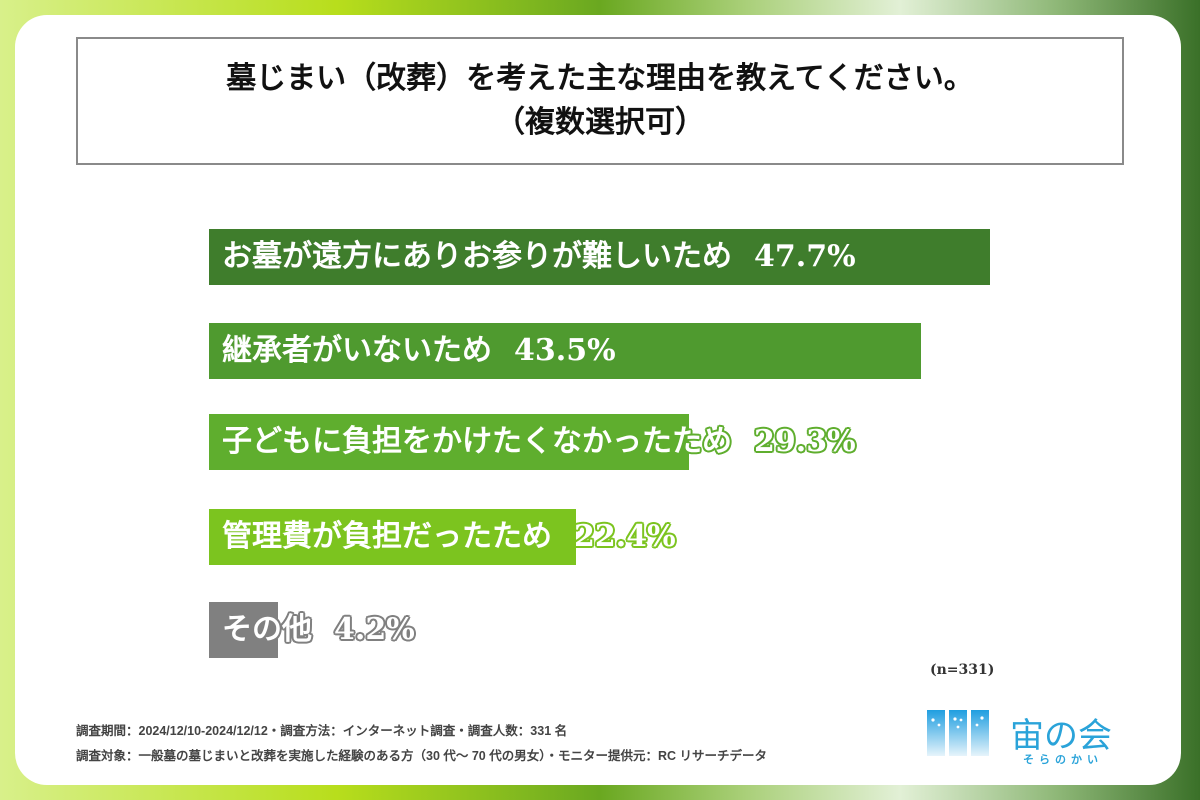  Describe the element at coordinates (387, 536) in the screenshot. I see `category-label: 管理費が負担だったため` at that location.